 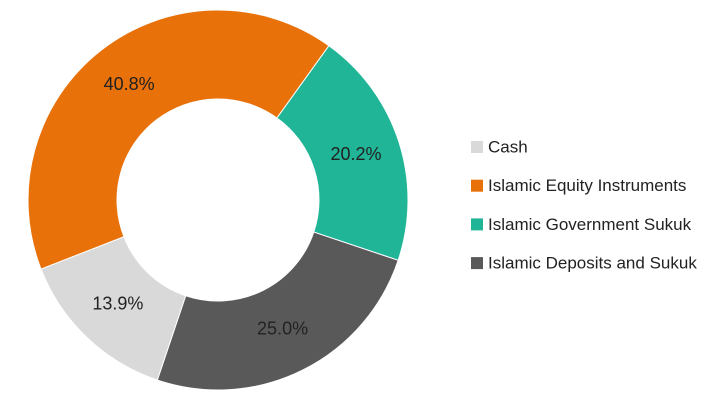 What do you see at coordinates (117, 304) in the screenshot?
I see `value-label: 13.9%` at bounding box center [117, 304].